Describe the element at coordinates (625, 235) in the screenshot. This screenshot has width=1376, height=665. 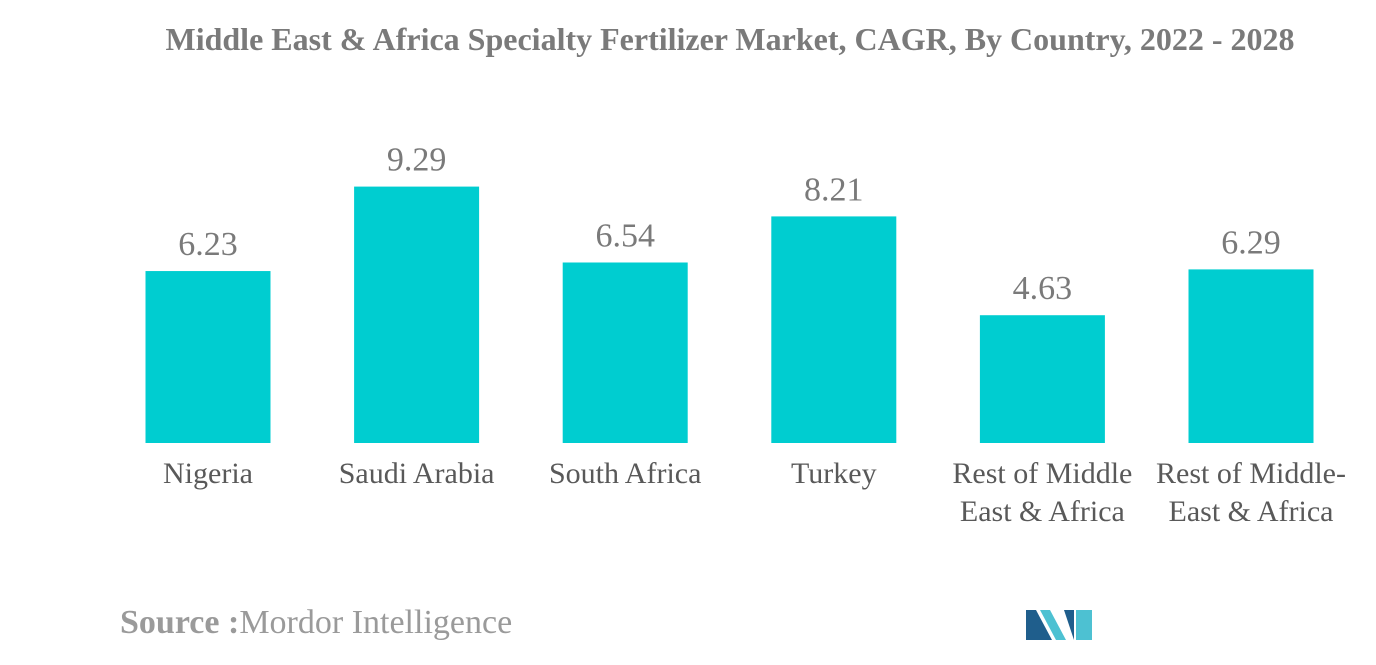
I see `bar-value-label: 6.54` at that location.